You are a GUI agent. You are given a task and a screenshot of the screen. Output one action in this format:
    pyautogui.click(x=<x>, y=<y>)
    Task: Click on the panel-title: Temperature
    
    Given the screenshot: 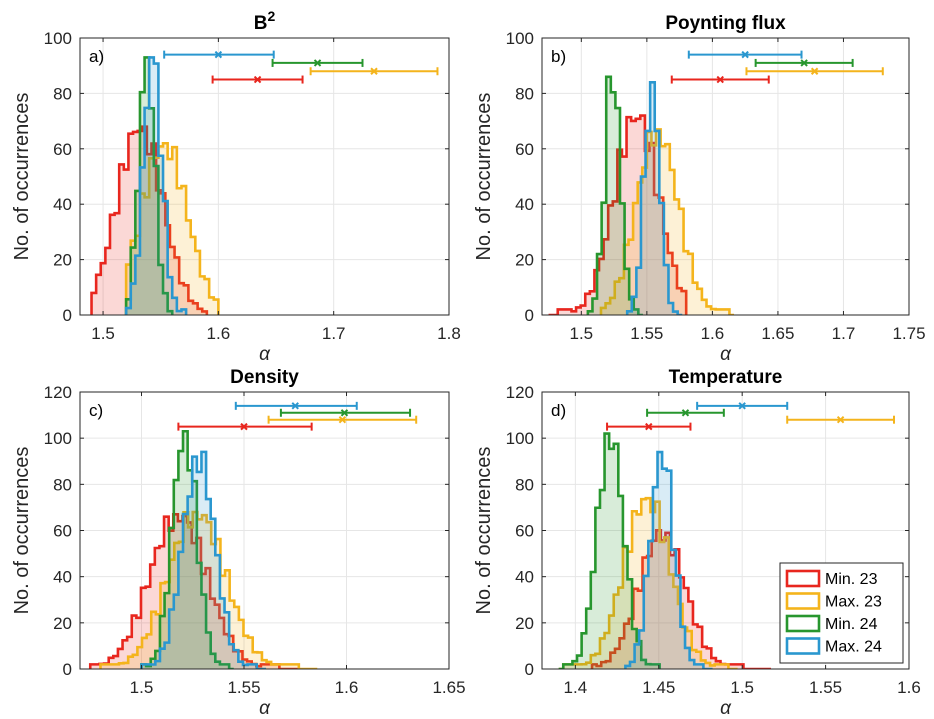 What is the action you would take?
    pyautogui.click(x=726, y=377)
    